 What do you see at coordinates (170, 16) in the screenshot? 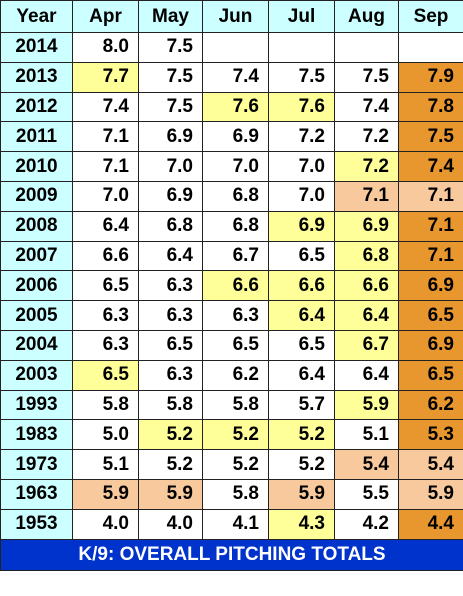
I see `column-header: May` at bounding box center [170, 16].